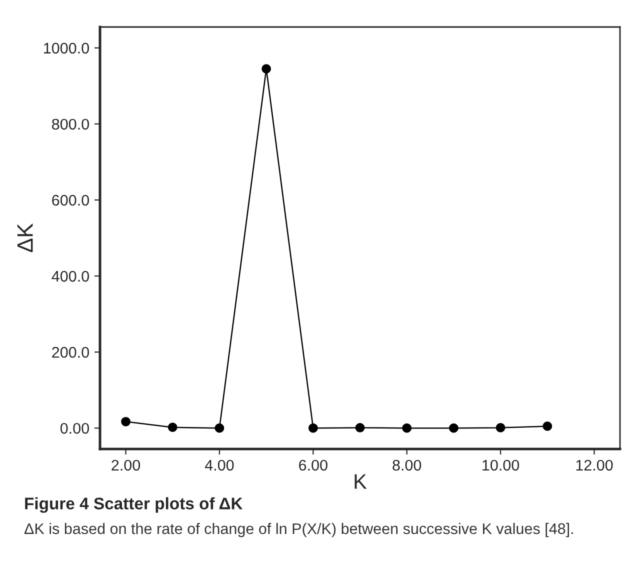  I want to click on x-tick-label: 8.00, so click(407, 465).